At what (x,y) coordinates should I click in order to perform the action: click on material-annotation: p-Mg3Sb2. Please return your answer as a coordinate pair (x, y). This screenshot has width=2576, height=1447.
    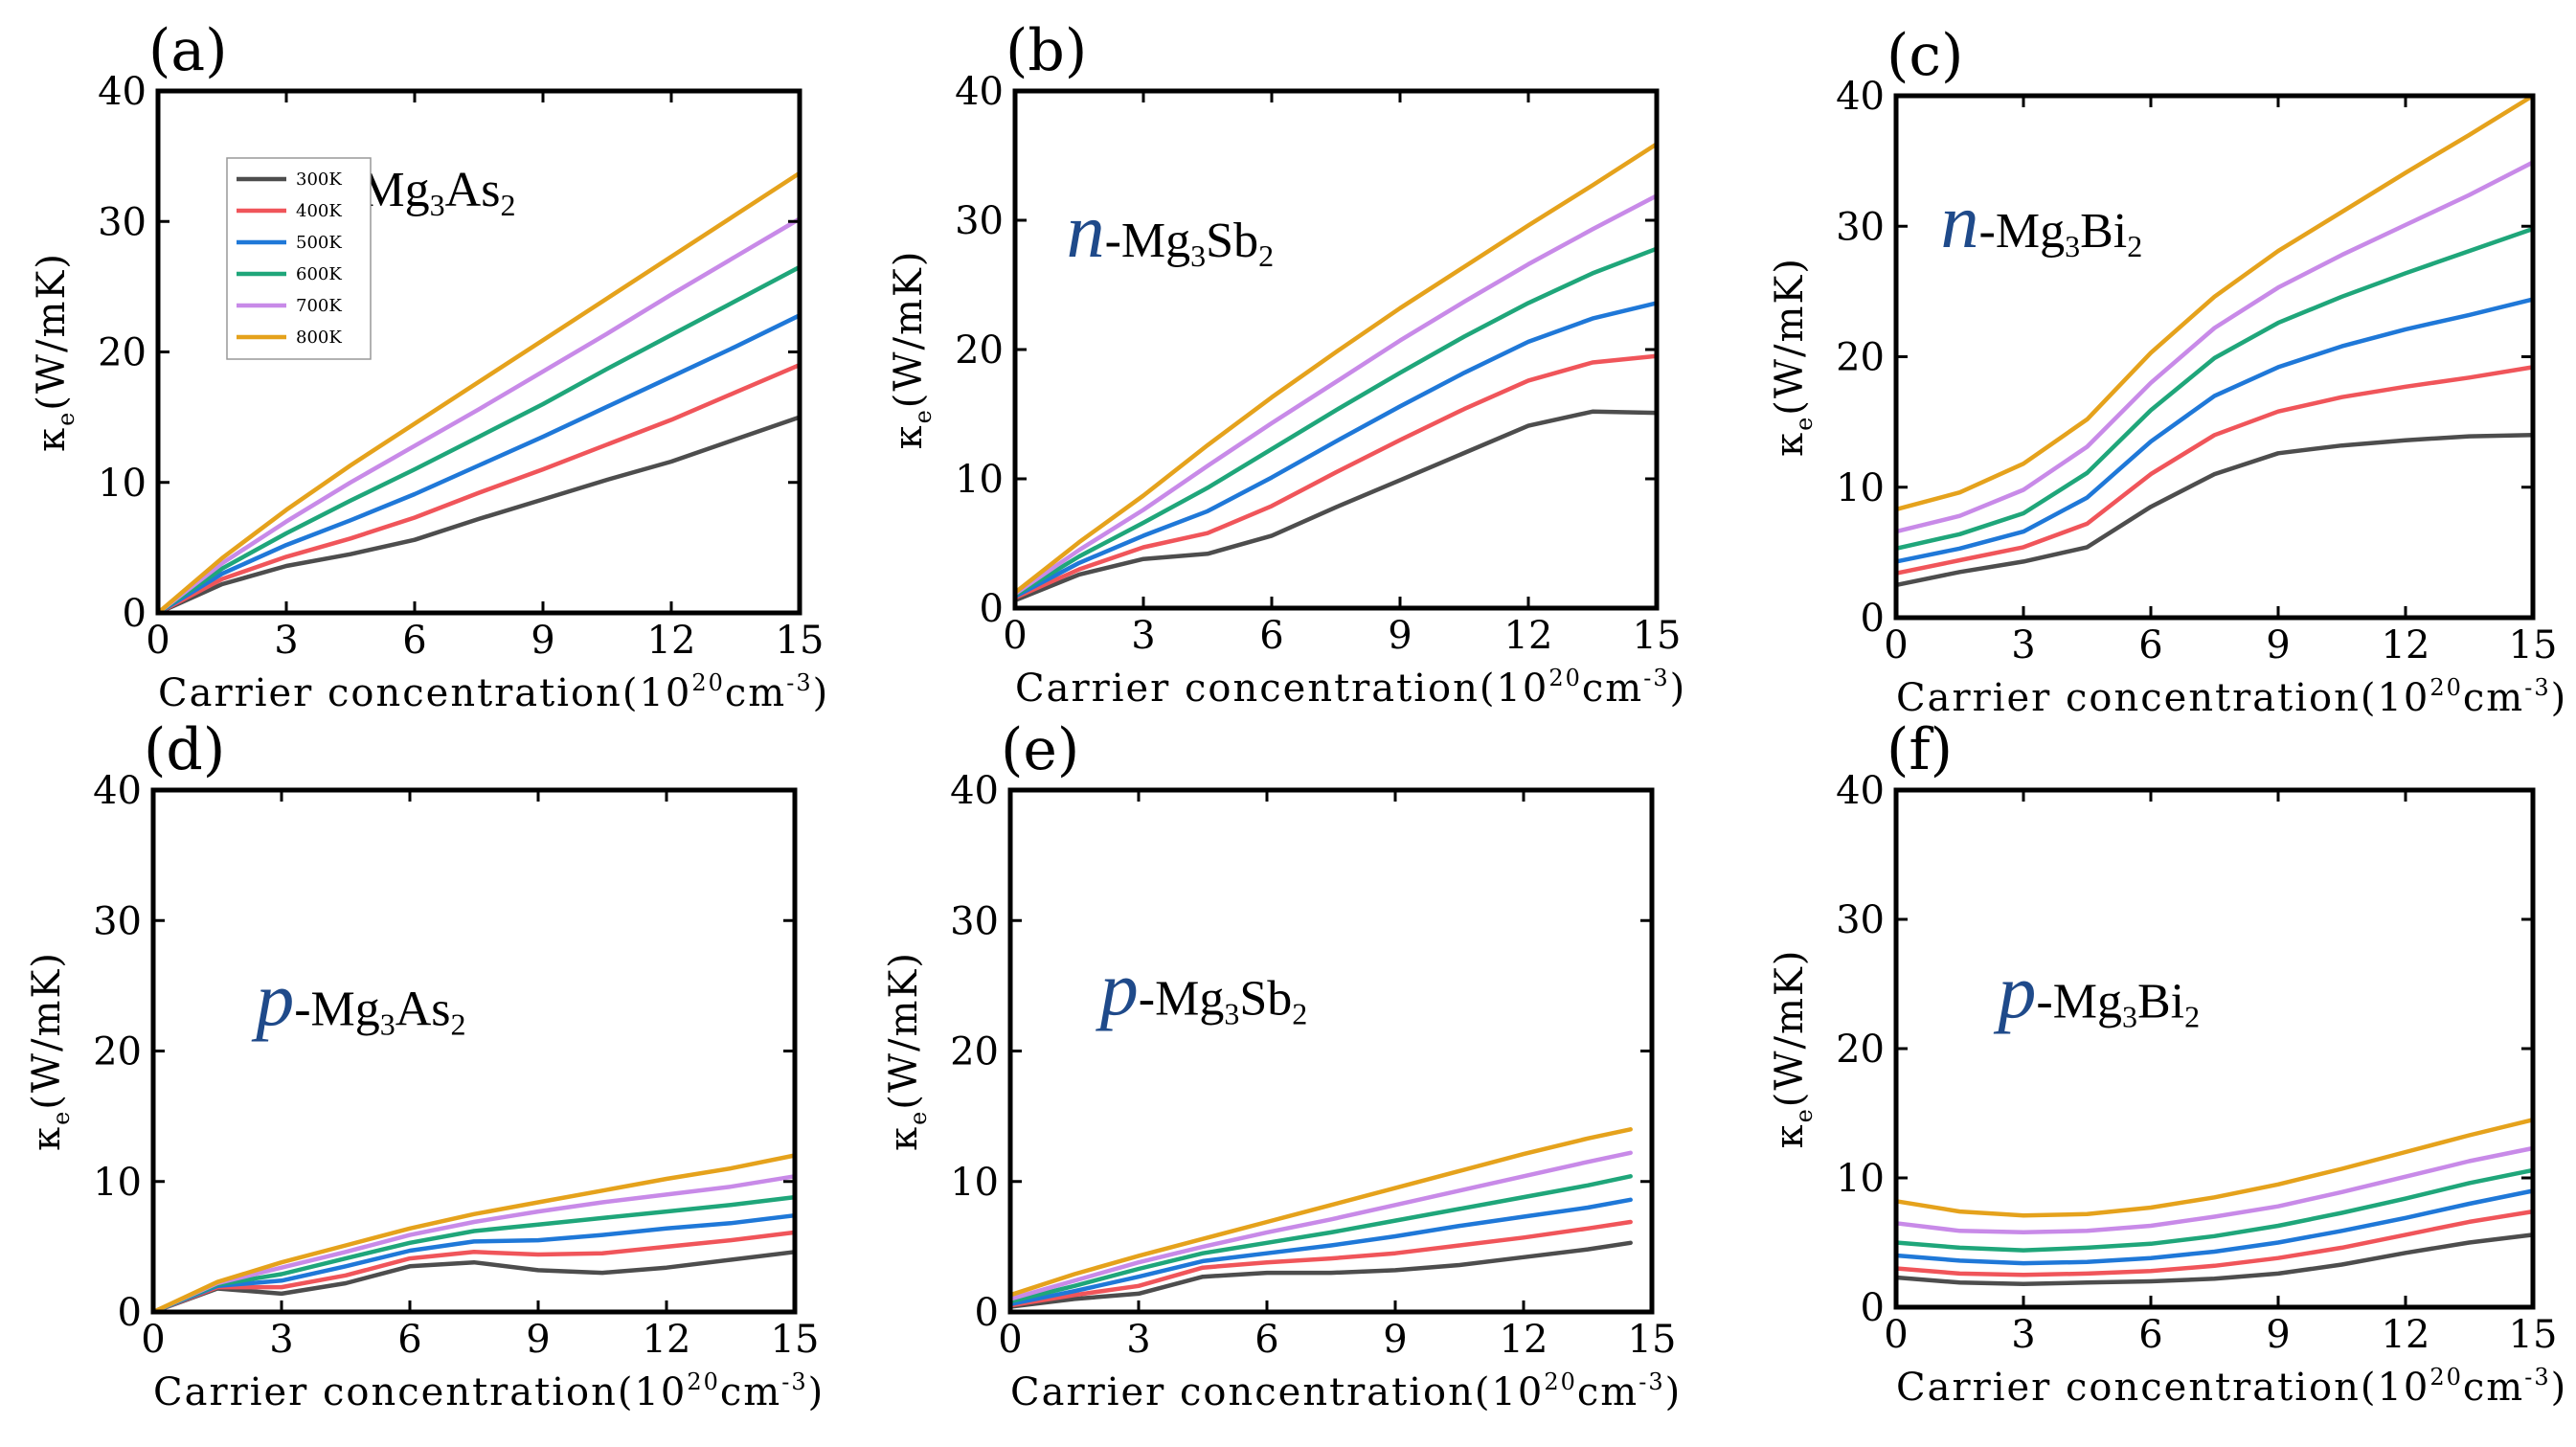
    Looking at the image, I should click on (1201, 989).